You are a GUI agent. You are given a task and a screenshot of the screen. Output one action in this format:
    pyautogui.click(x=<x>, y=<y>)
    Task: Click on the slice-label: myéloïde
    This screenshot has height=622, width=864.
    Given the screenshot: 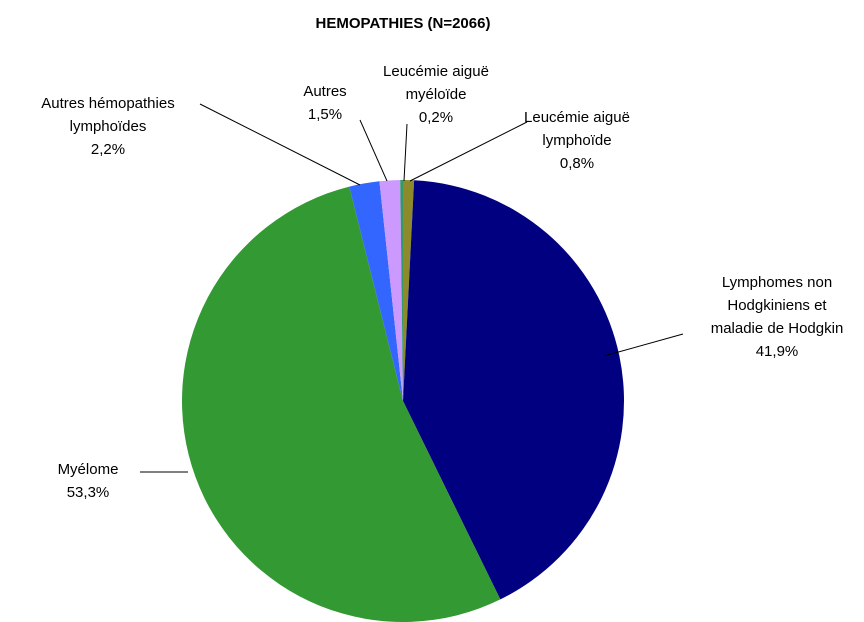 What is the action you would take?
    pyautogui.click(x=436, y=94)
    